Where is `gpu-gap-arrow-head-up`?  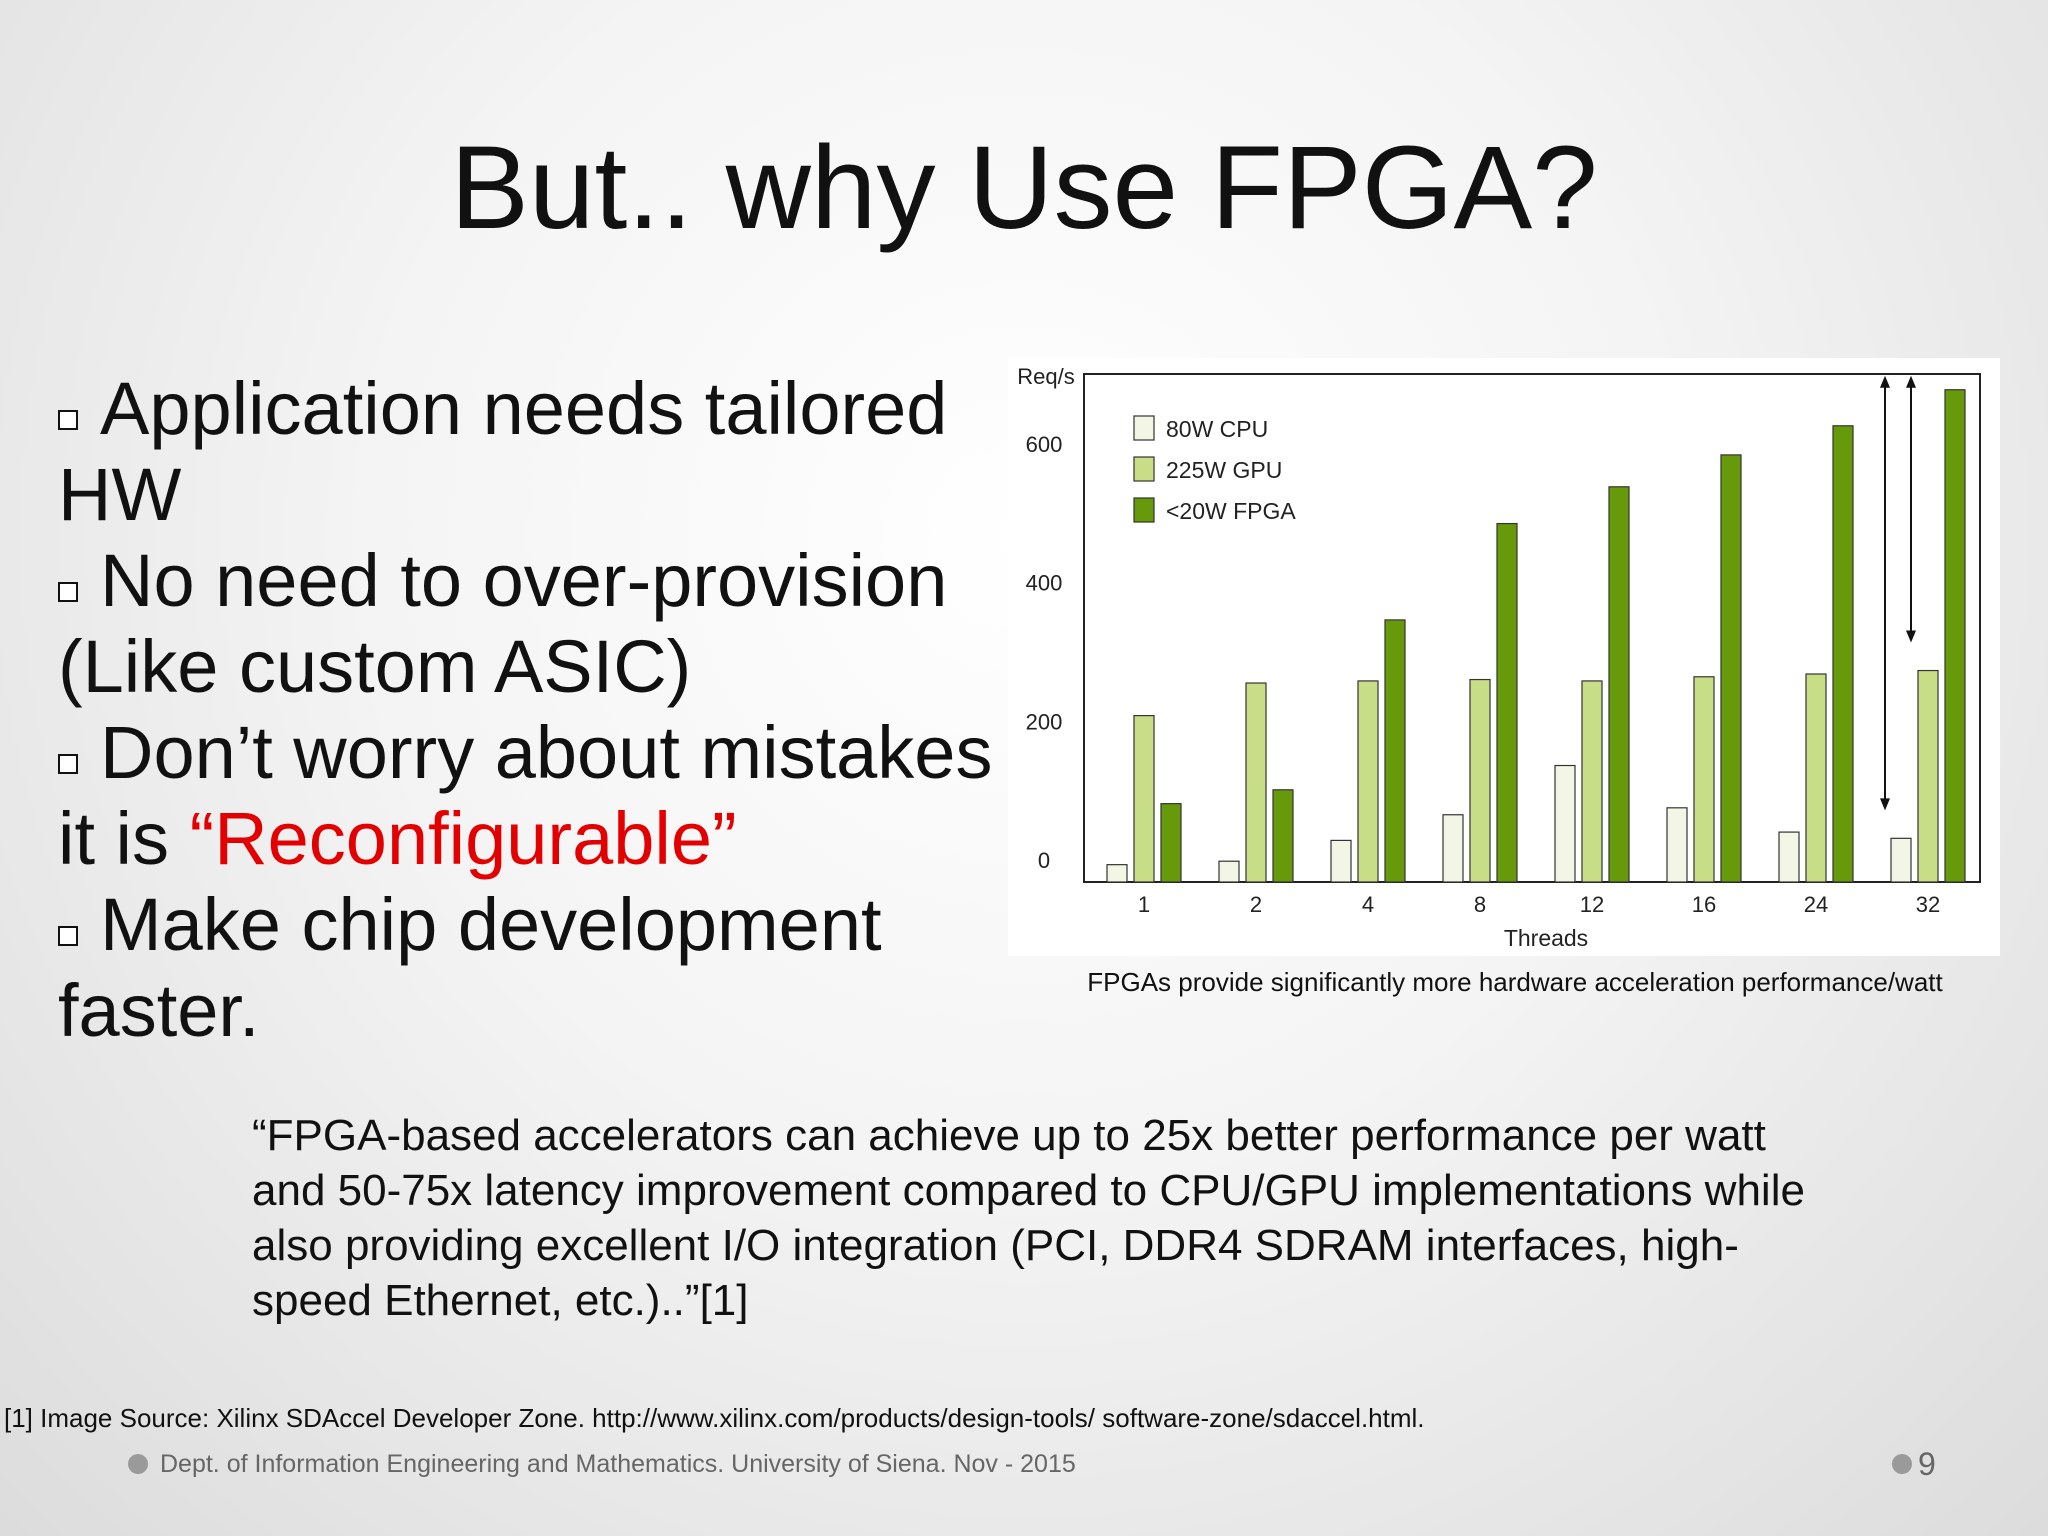
gpu-gap-arrow-head-up is located at coordinates (1911, 381).